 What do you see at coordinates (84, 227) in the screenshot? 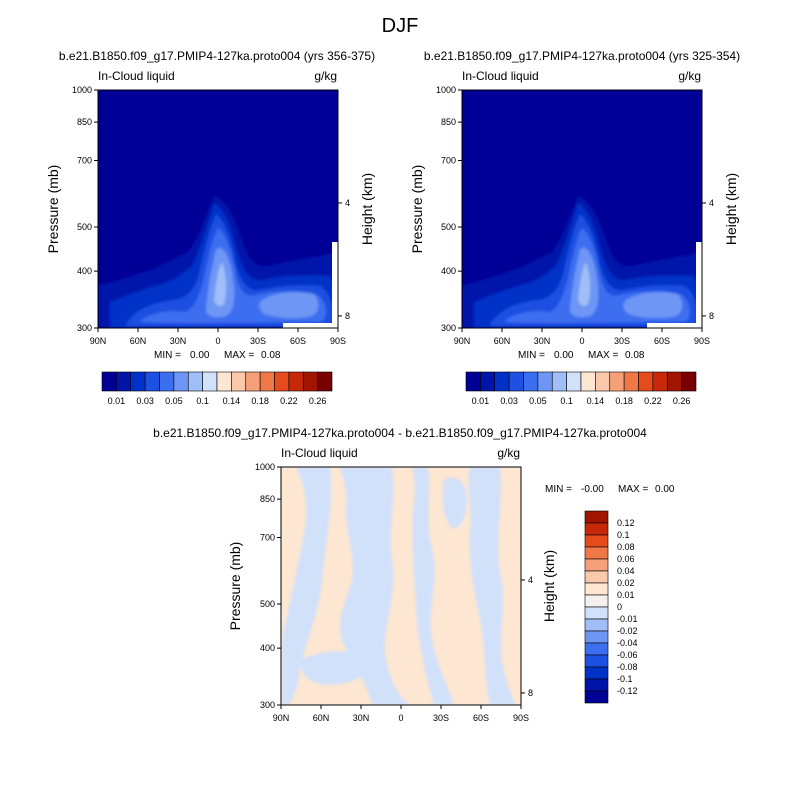
I see `panel-a-ytick-label: 500` at bounding box center [84, 227].